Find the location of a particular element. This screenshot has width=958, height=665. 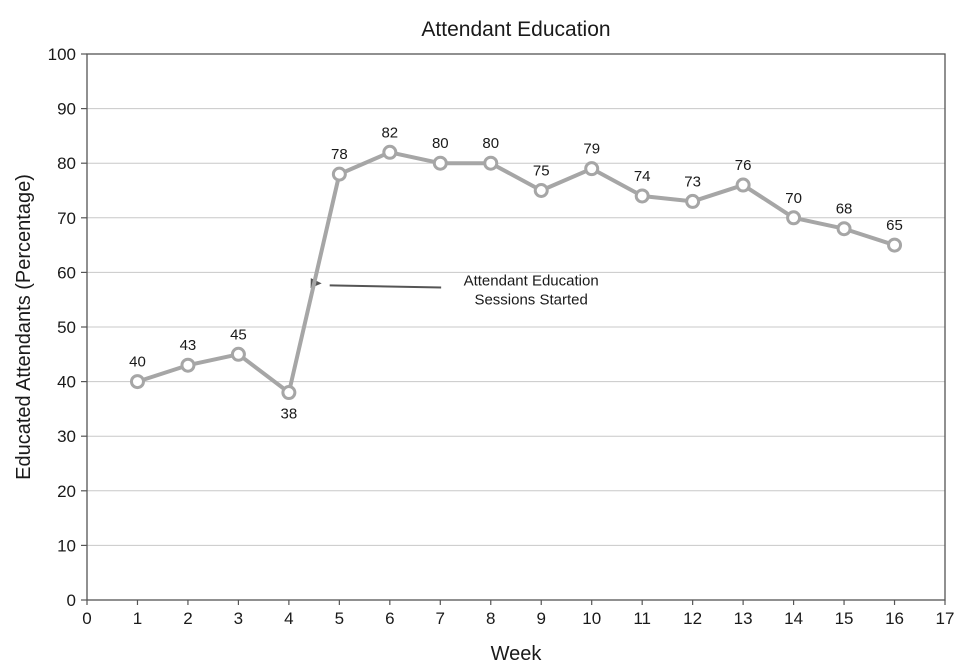

x-tick-label: 17 is located at coordinates (945, 618).